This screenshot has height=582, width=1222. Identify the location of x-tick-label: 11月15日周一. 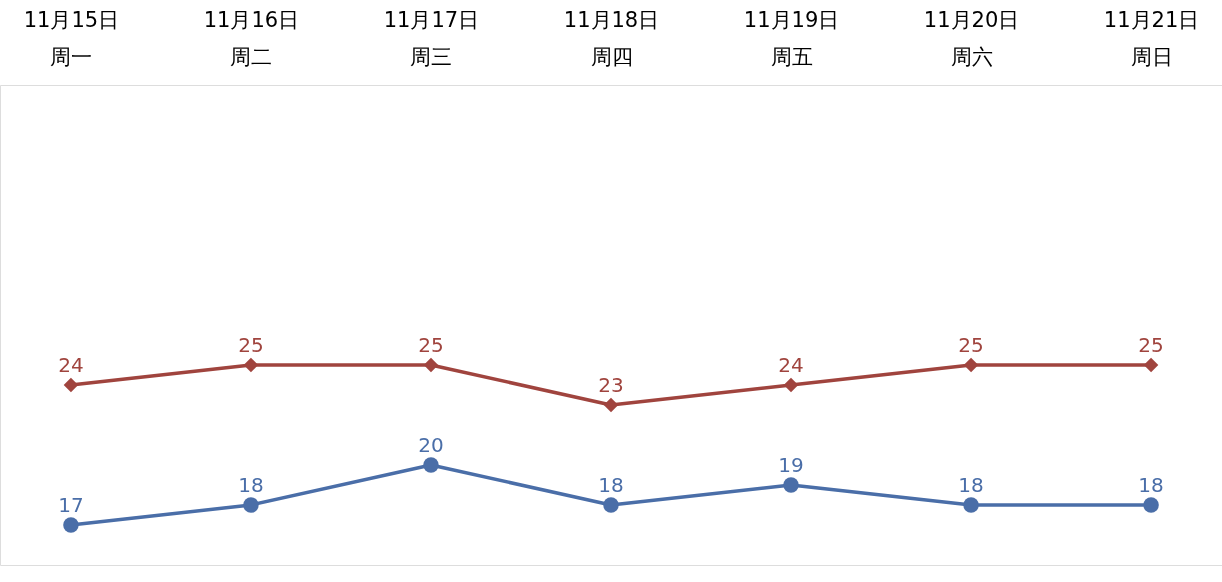
(71, 38).